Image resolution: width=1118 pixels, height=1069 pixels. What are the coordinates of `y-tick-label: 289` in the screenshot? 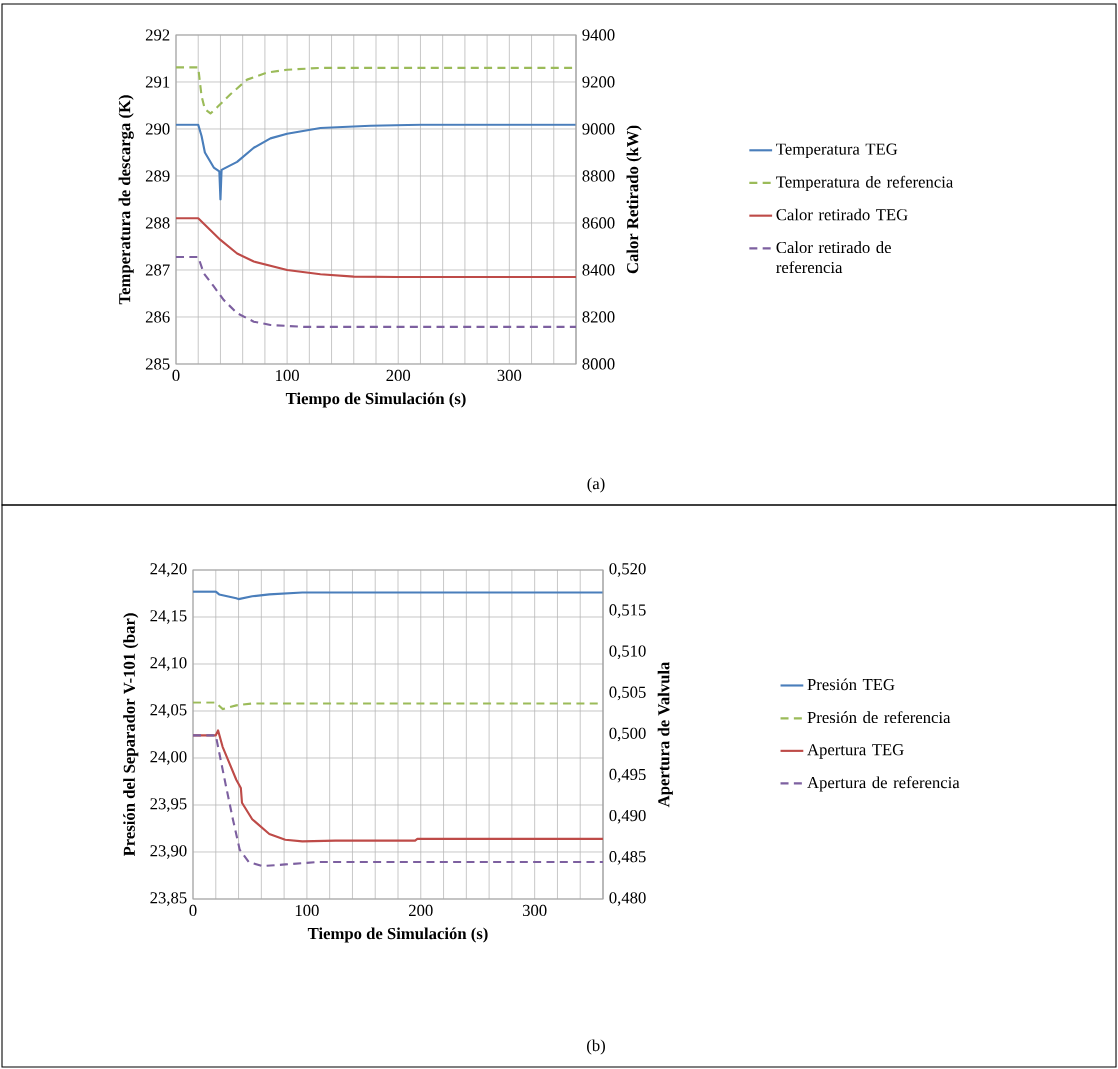 It's located at (157, 176).